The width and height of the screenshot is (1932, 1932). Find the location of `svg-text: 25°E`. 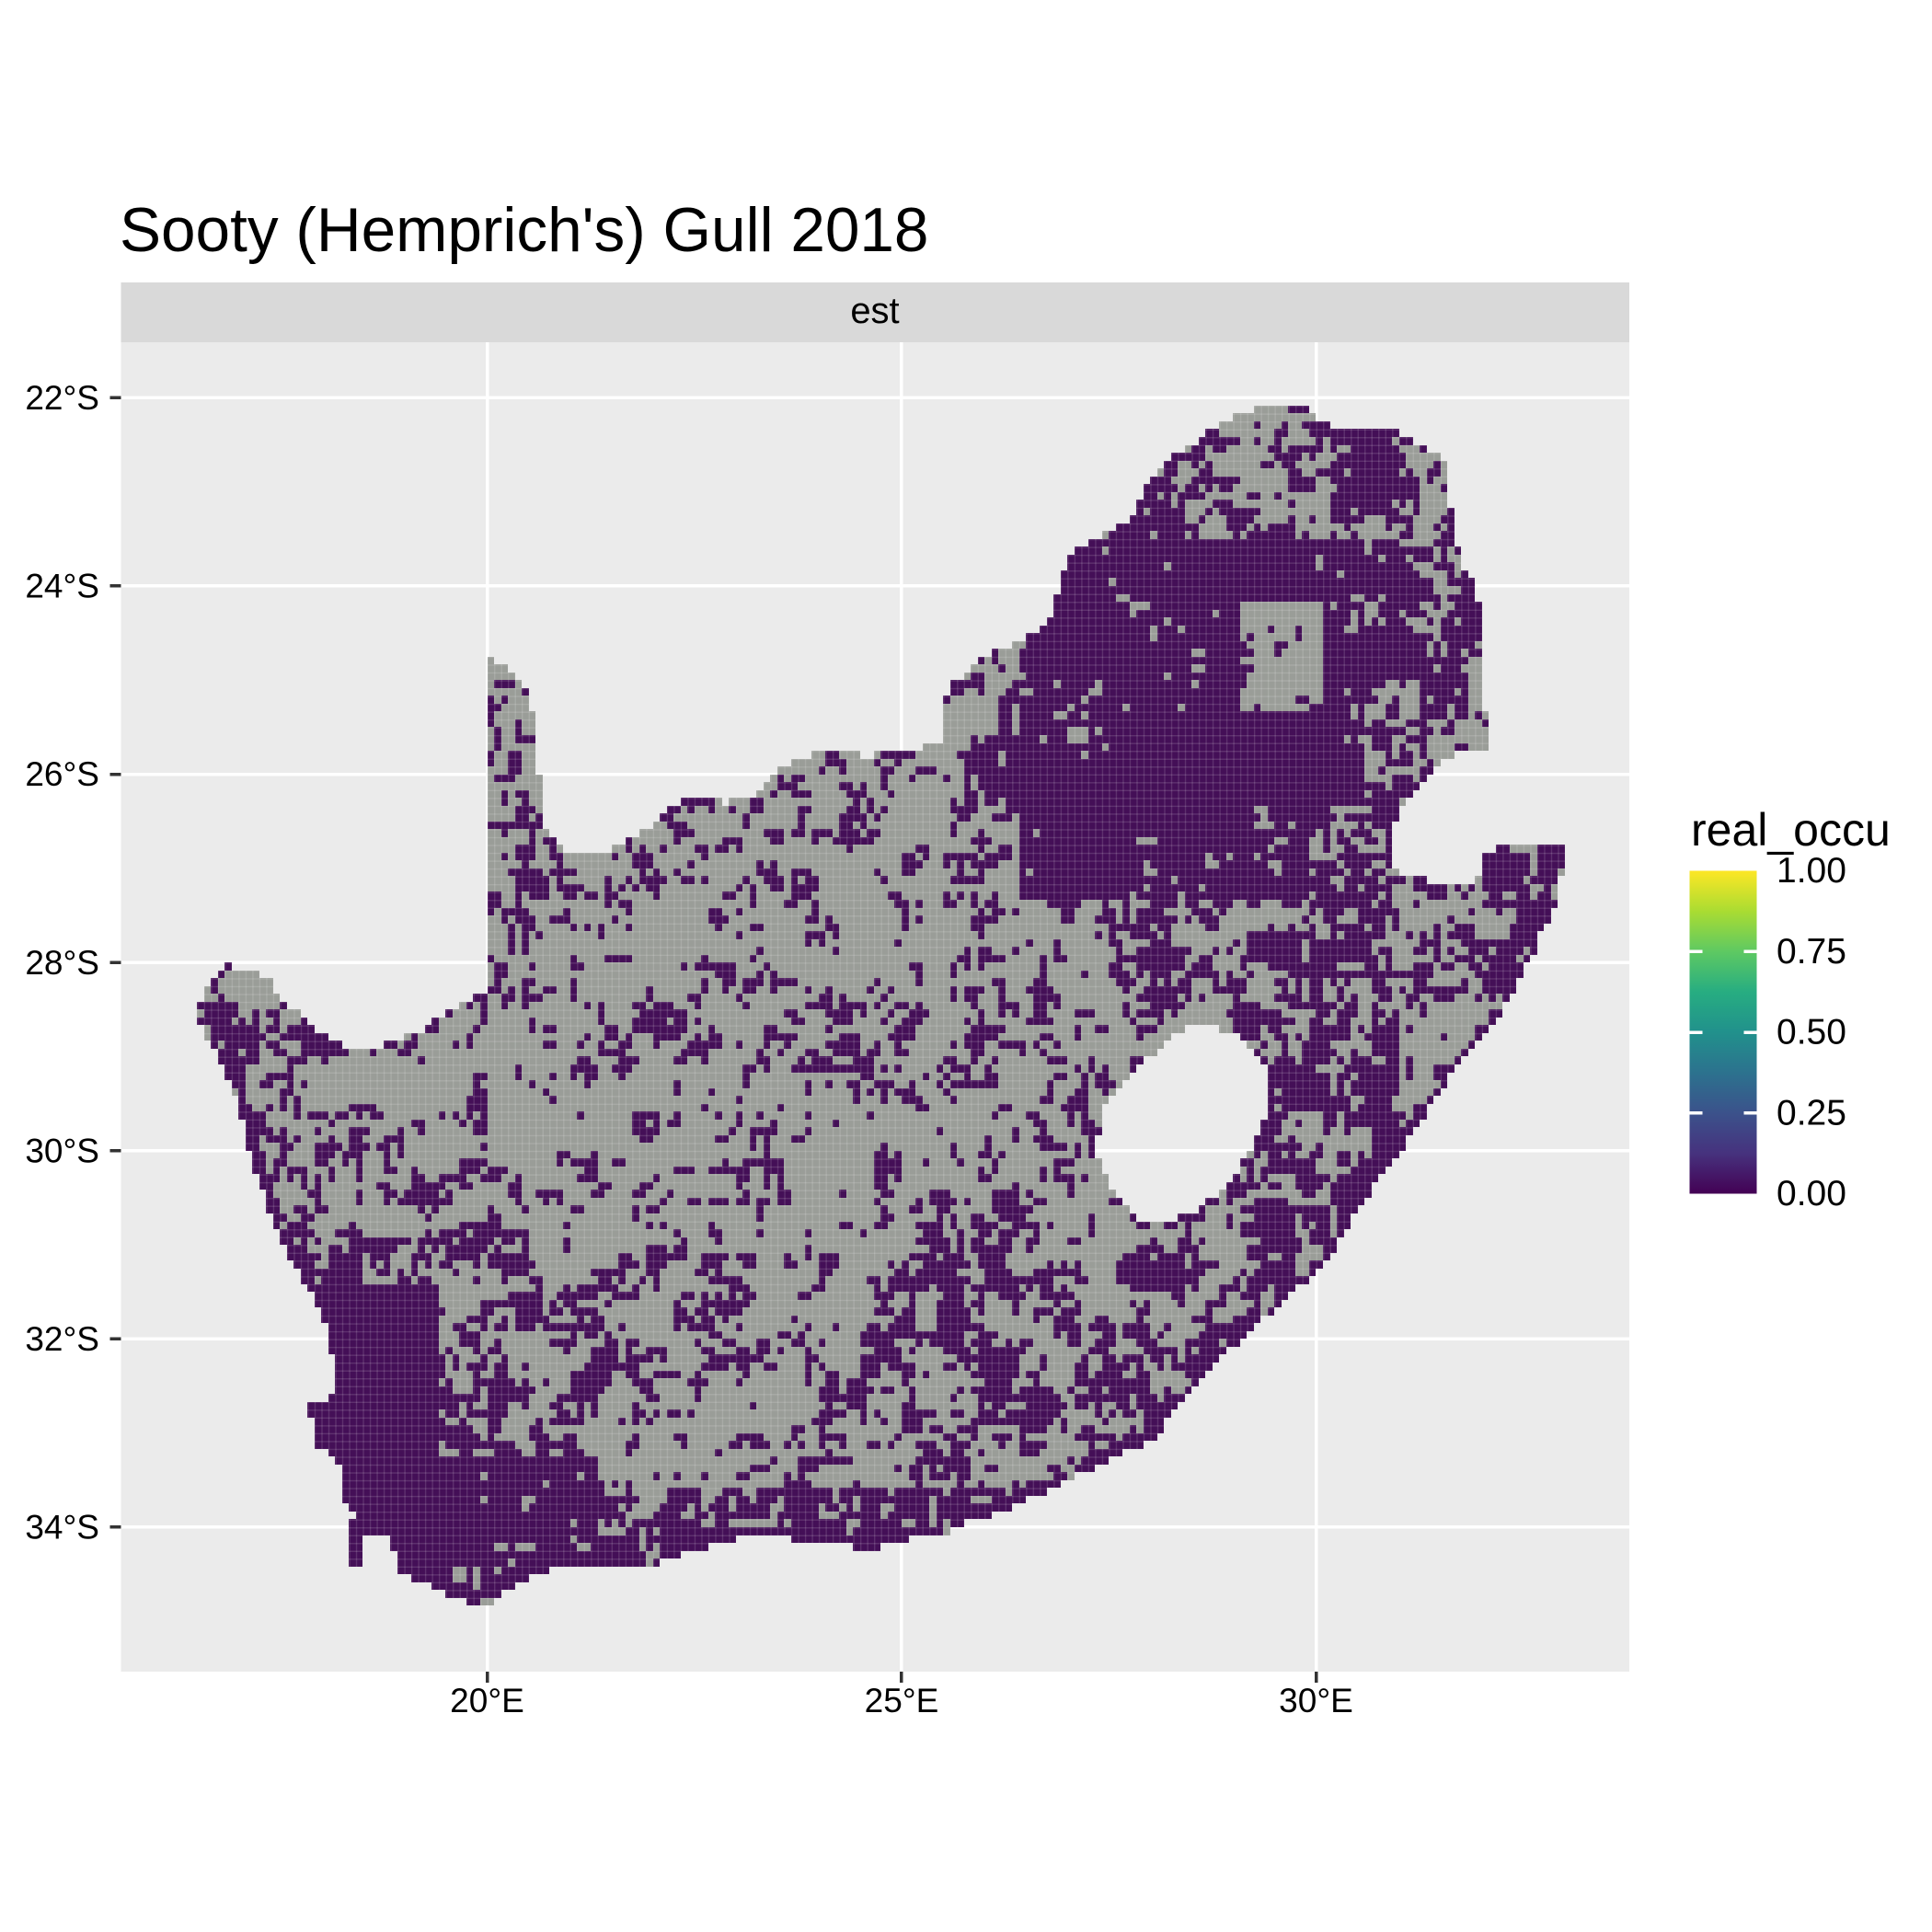

svg-text: 25°E is located at coordinates (902, 1700).